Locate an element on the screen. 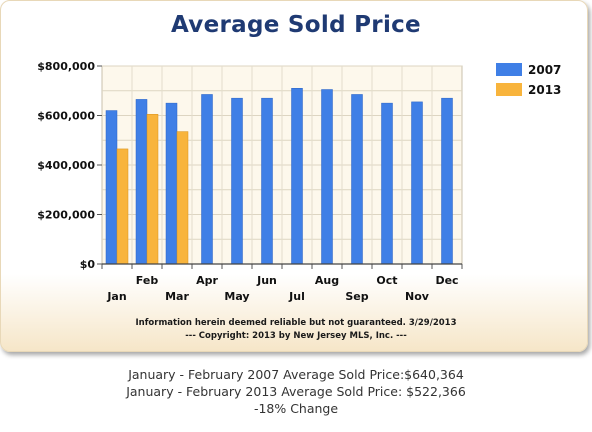 This screenshot has height=432, width=592. bar-2007-feb is located at coordinates (141, 182).